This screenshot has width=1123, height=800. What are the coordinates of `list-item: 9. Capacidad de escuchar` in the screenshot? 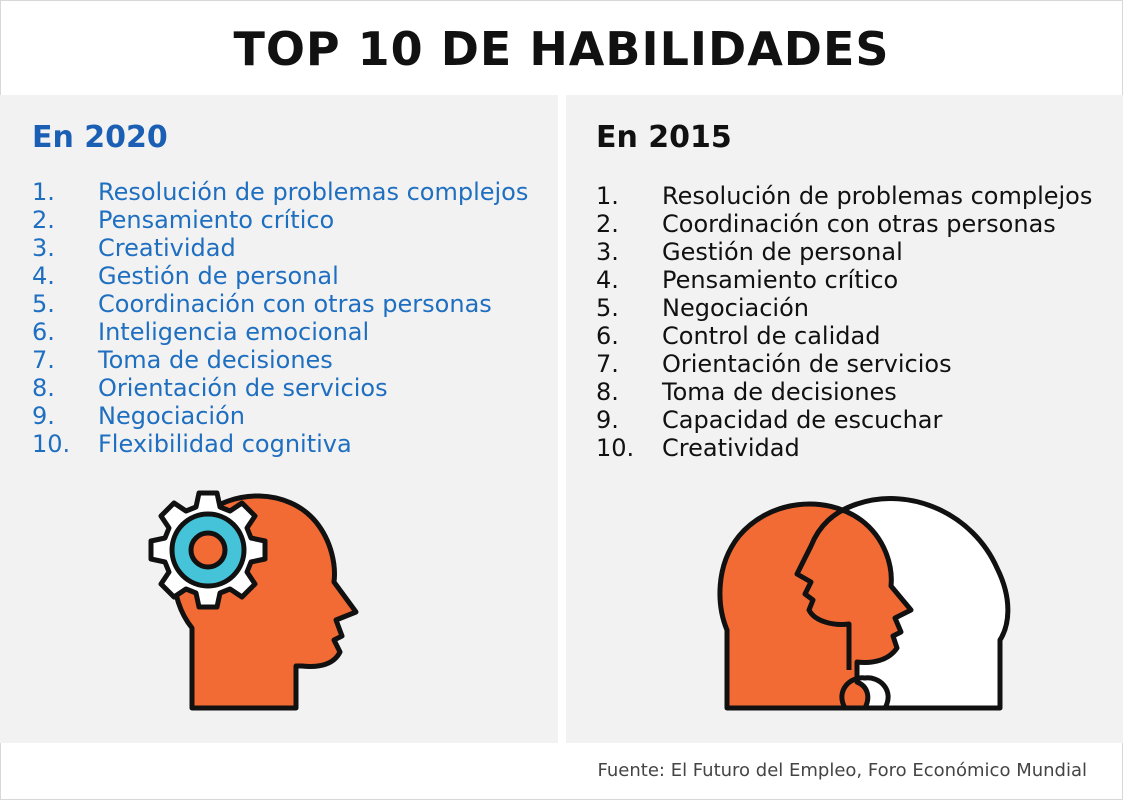 It's located at (769, 420).